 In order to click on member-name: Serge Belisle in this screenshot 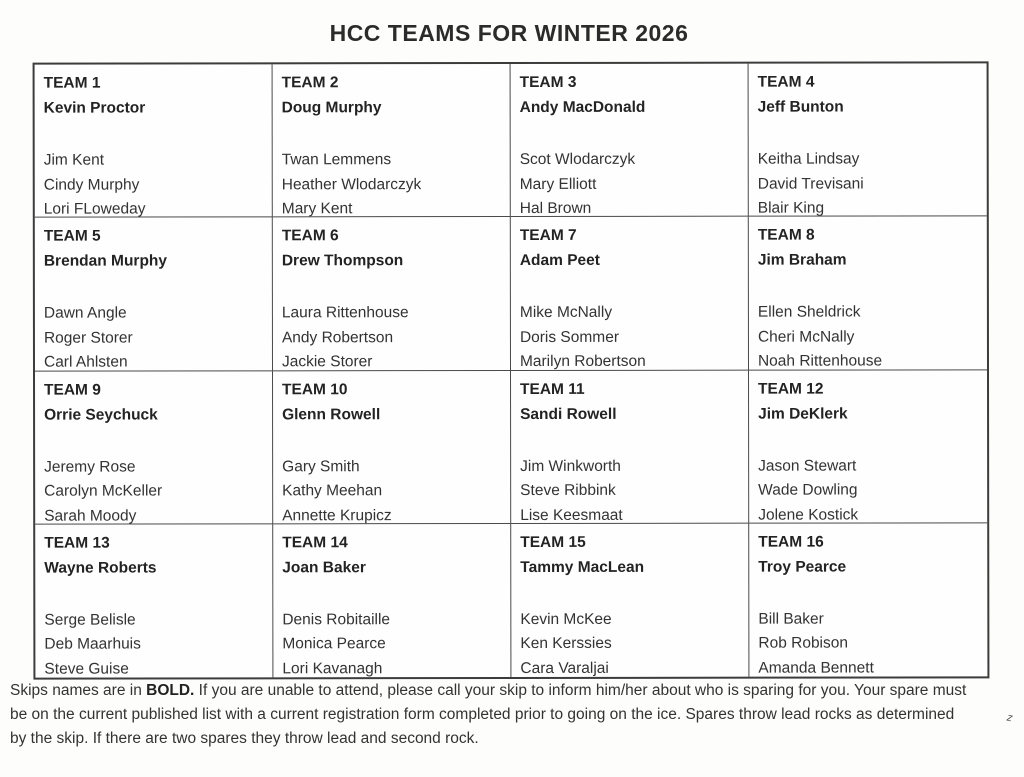, I will do `click(90, 620)`.